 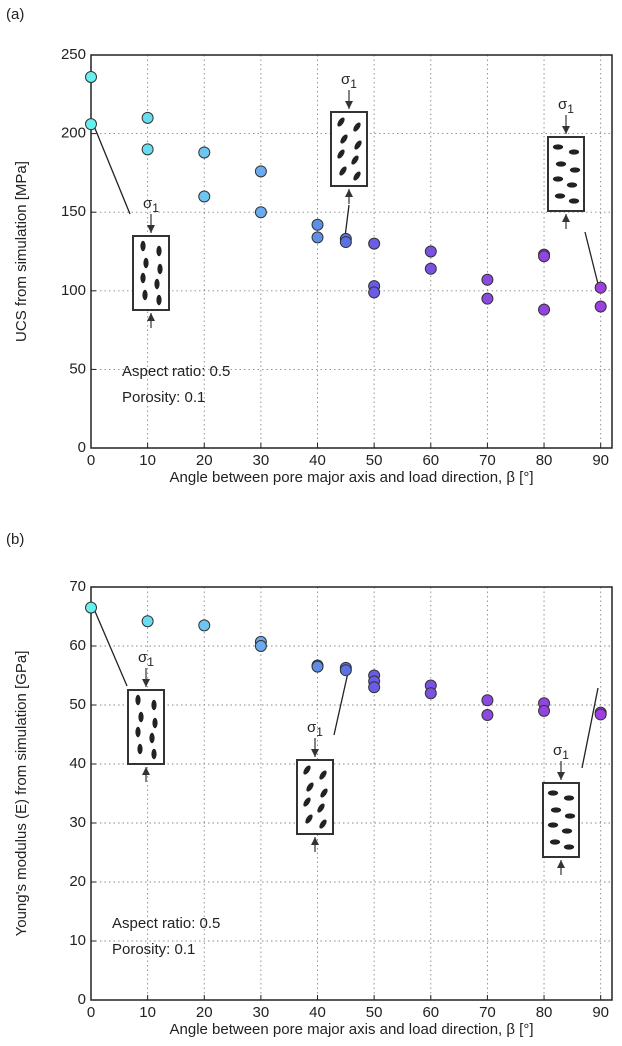 What do you see at coordinates (21, 251) in the screenshot?
I see `y-axis-label: UCS from simulation [MPa]` at bounding box center [21, 251].